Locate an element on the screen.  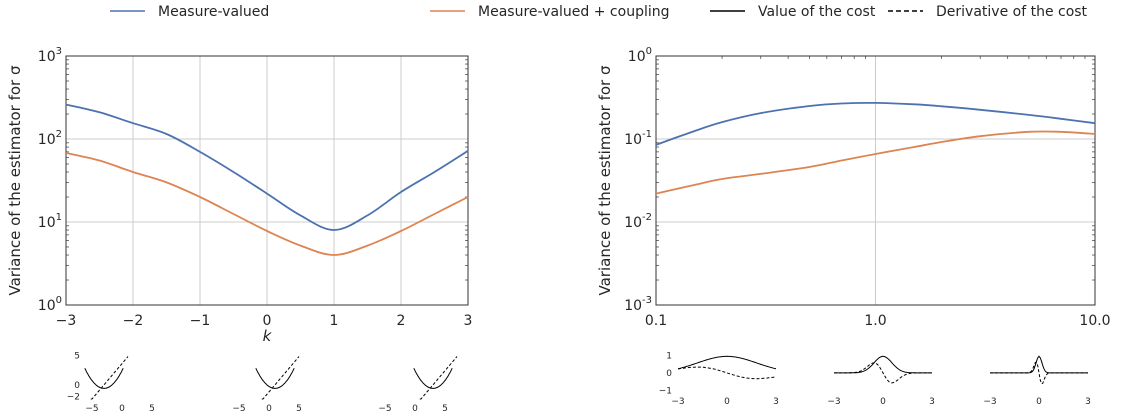
right-inset-1-x-tick-0: −3 is located at coordinates (833, 402).